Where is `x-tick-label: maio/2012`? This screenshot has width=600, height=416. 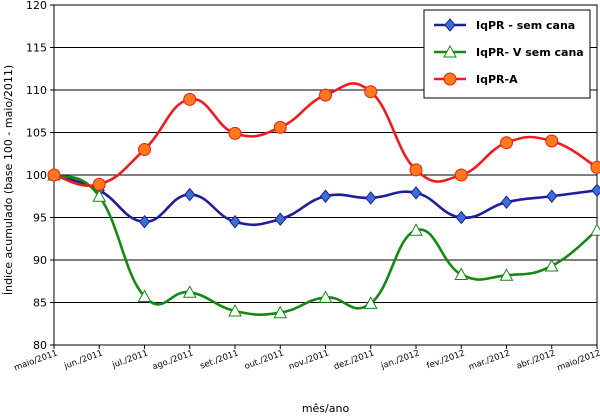
x-tick-label: maio/2012 is located at coordinates (578, 360).